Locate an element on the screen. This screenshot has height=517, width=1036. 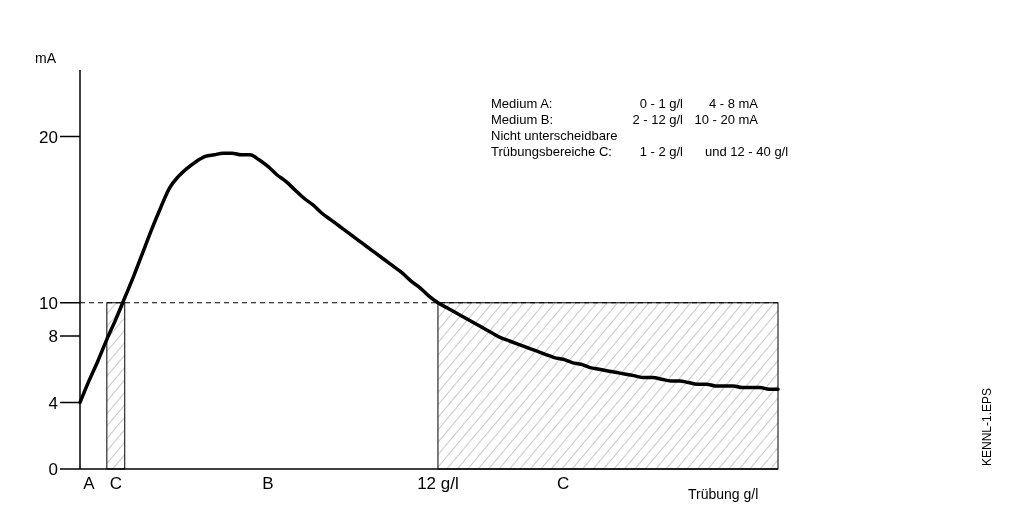
x-tick-label: 12 g/l is located at coordinates (438, 484).